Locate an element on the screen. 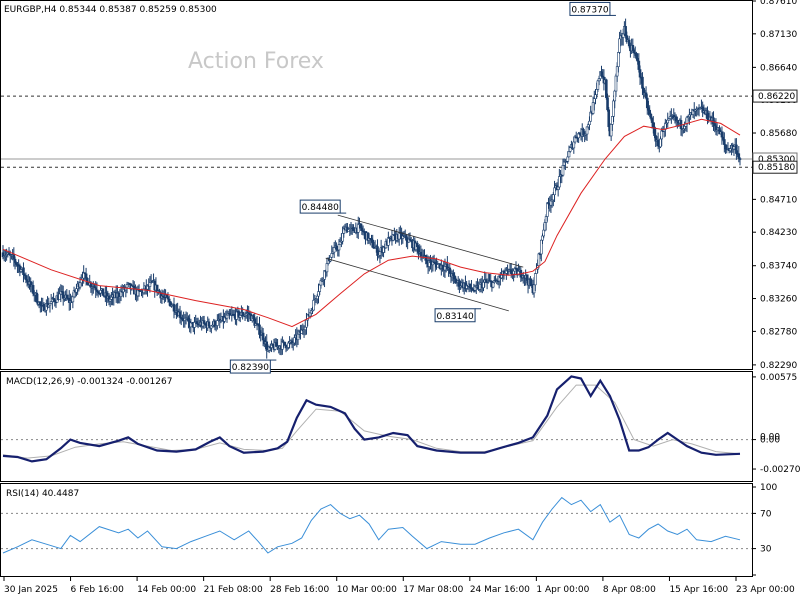 This screenshot has height=600, width=800. macd-tick-label: -0.002702 is located at coordinates (780, 470).